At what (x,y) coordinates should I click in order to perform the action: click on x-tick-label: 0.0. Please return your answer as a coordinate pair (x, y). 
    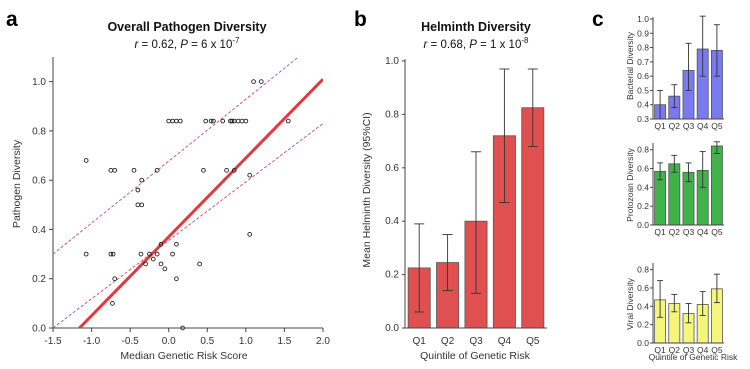
    Looking at the image, I should click on (169, 341).